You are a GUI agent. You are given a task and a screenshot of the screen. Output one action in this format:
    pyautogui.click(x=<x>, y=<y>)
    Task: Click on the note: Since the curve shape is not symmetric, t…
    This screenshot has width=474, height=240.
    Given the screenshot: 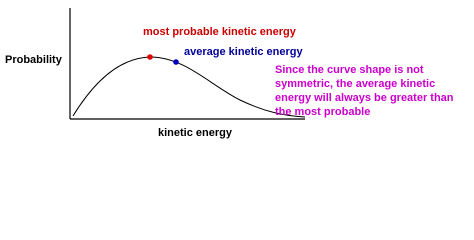 What is the action you would take?
    pyautogui.click(x=364, y=91)
    